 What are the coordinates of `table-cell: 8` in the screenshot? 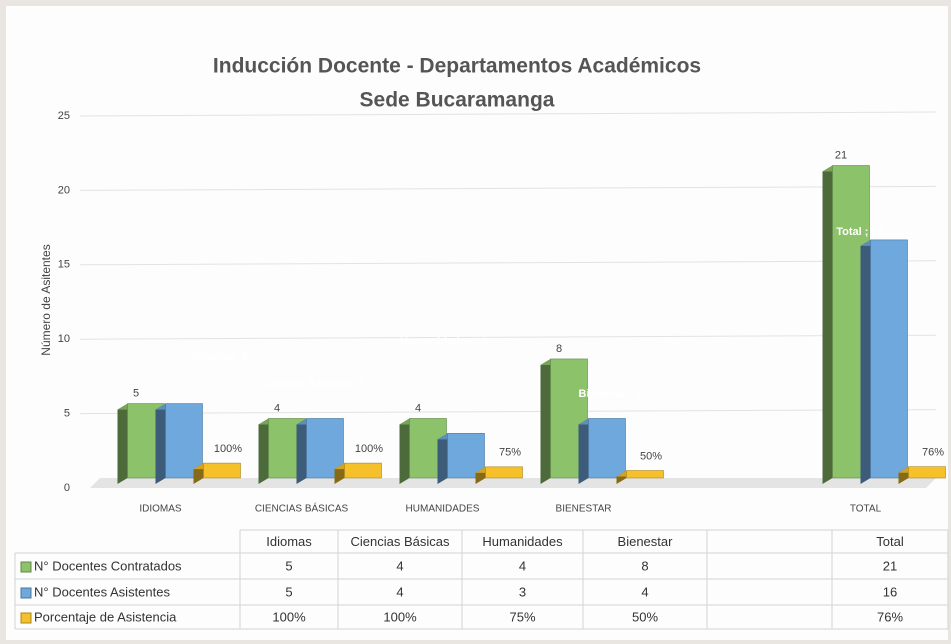 It's located at (644, 565).